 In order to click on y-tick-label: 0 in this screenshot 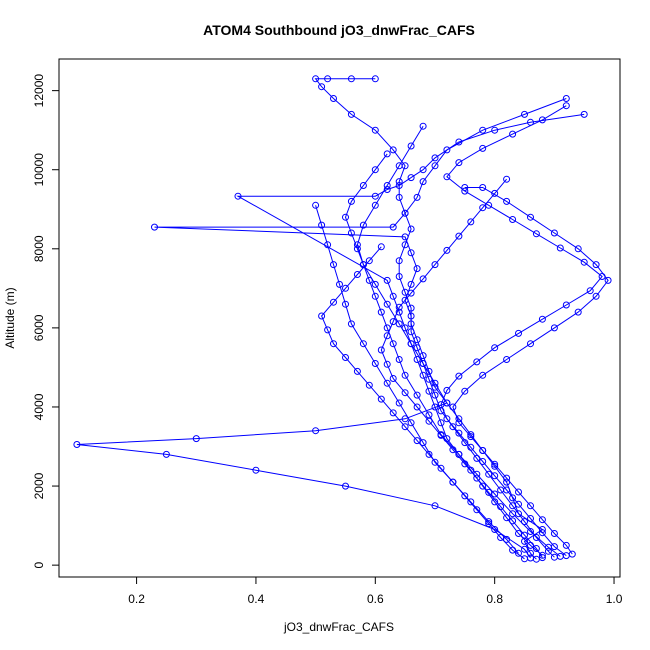, I will do `click(39, 564)`.